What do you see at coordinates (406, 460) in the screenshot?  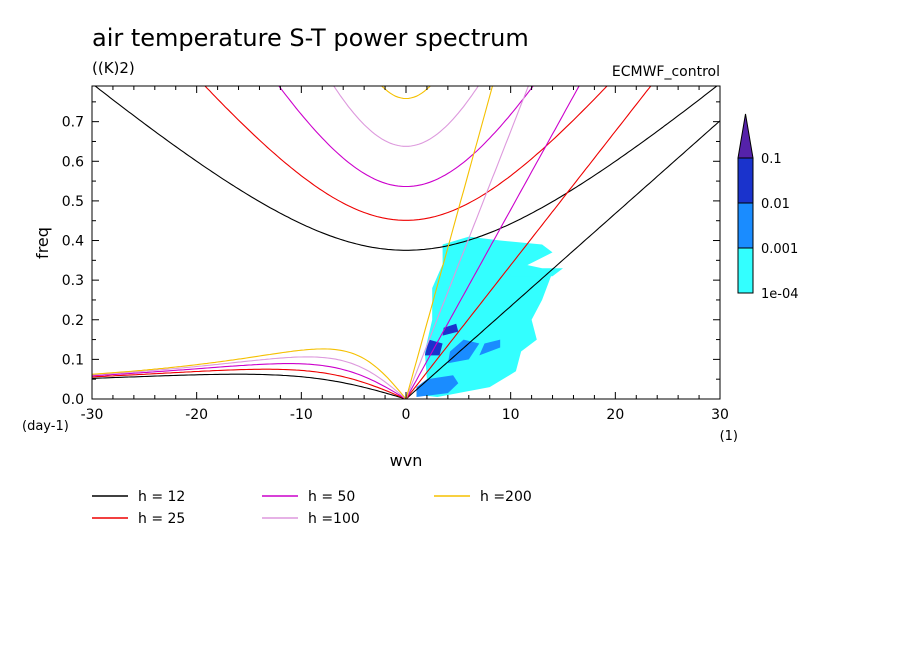 I see `x-axis-label: wvn` at bounding box center [406, 460].